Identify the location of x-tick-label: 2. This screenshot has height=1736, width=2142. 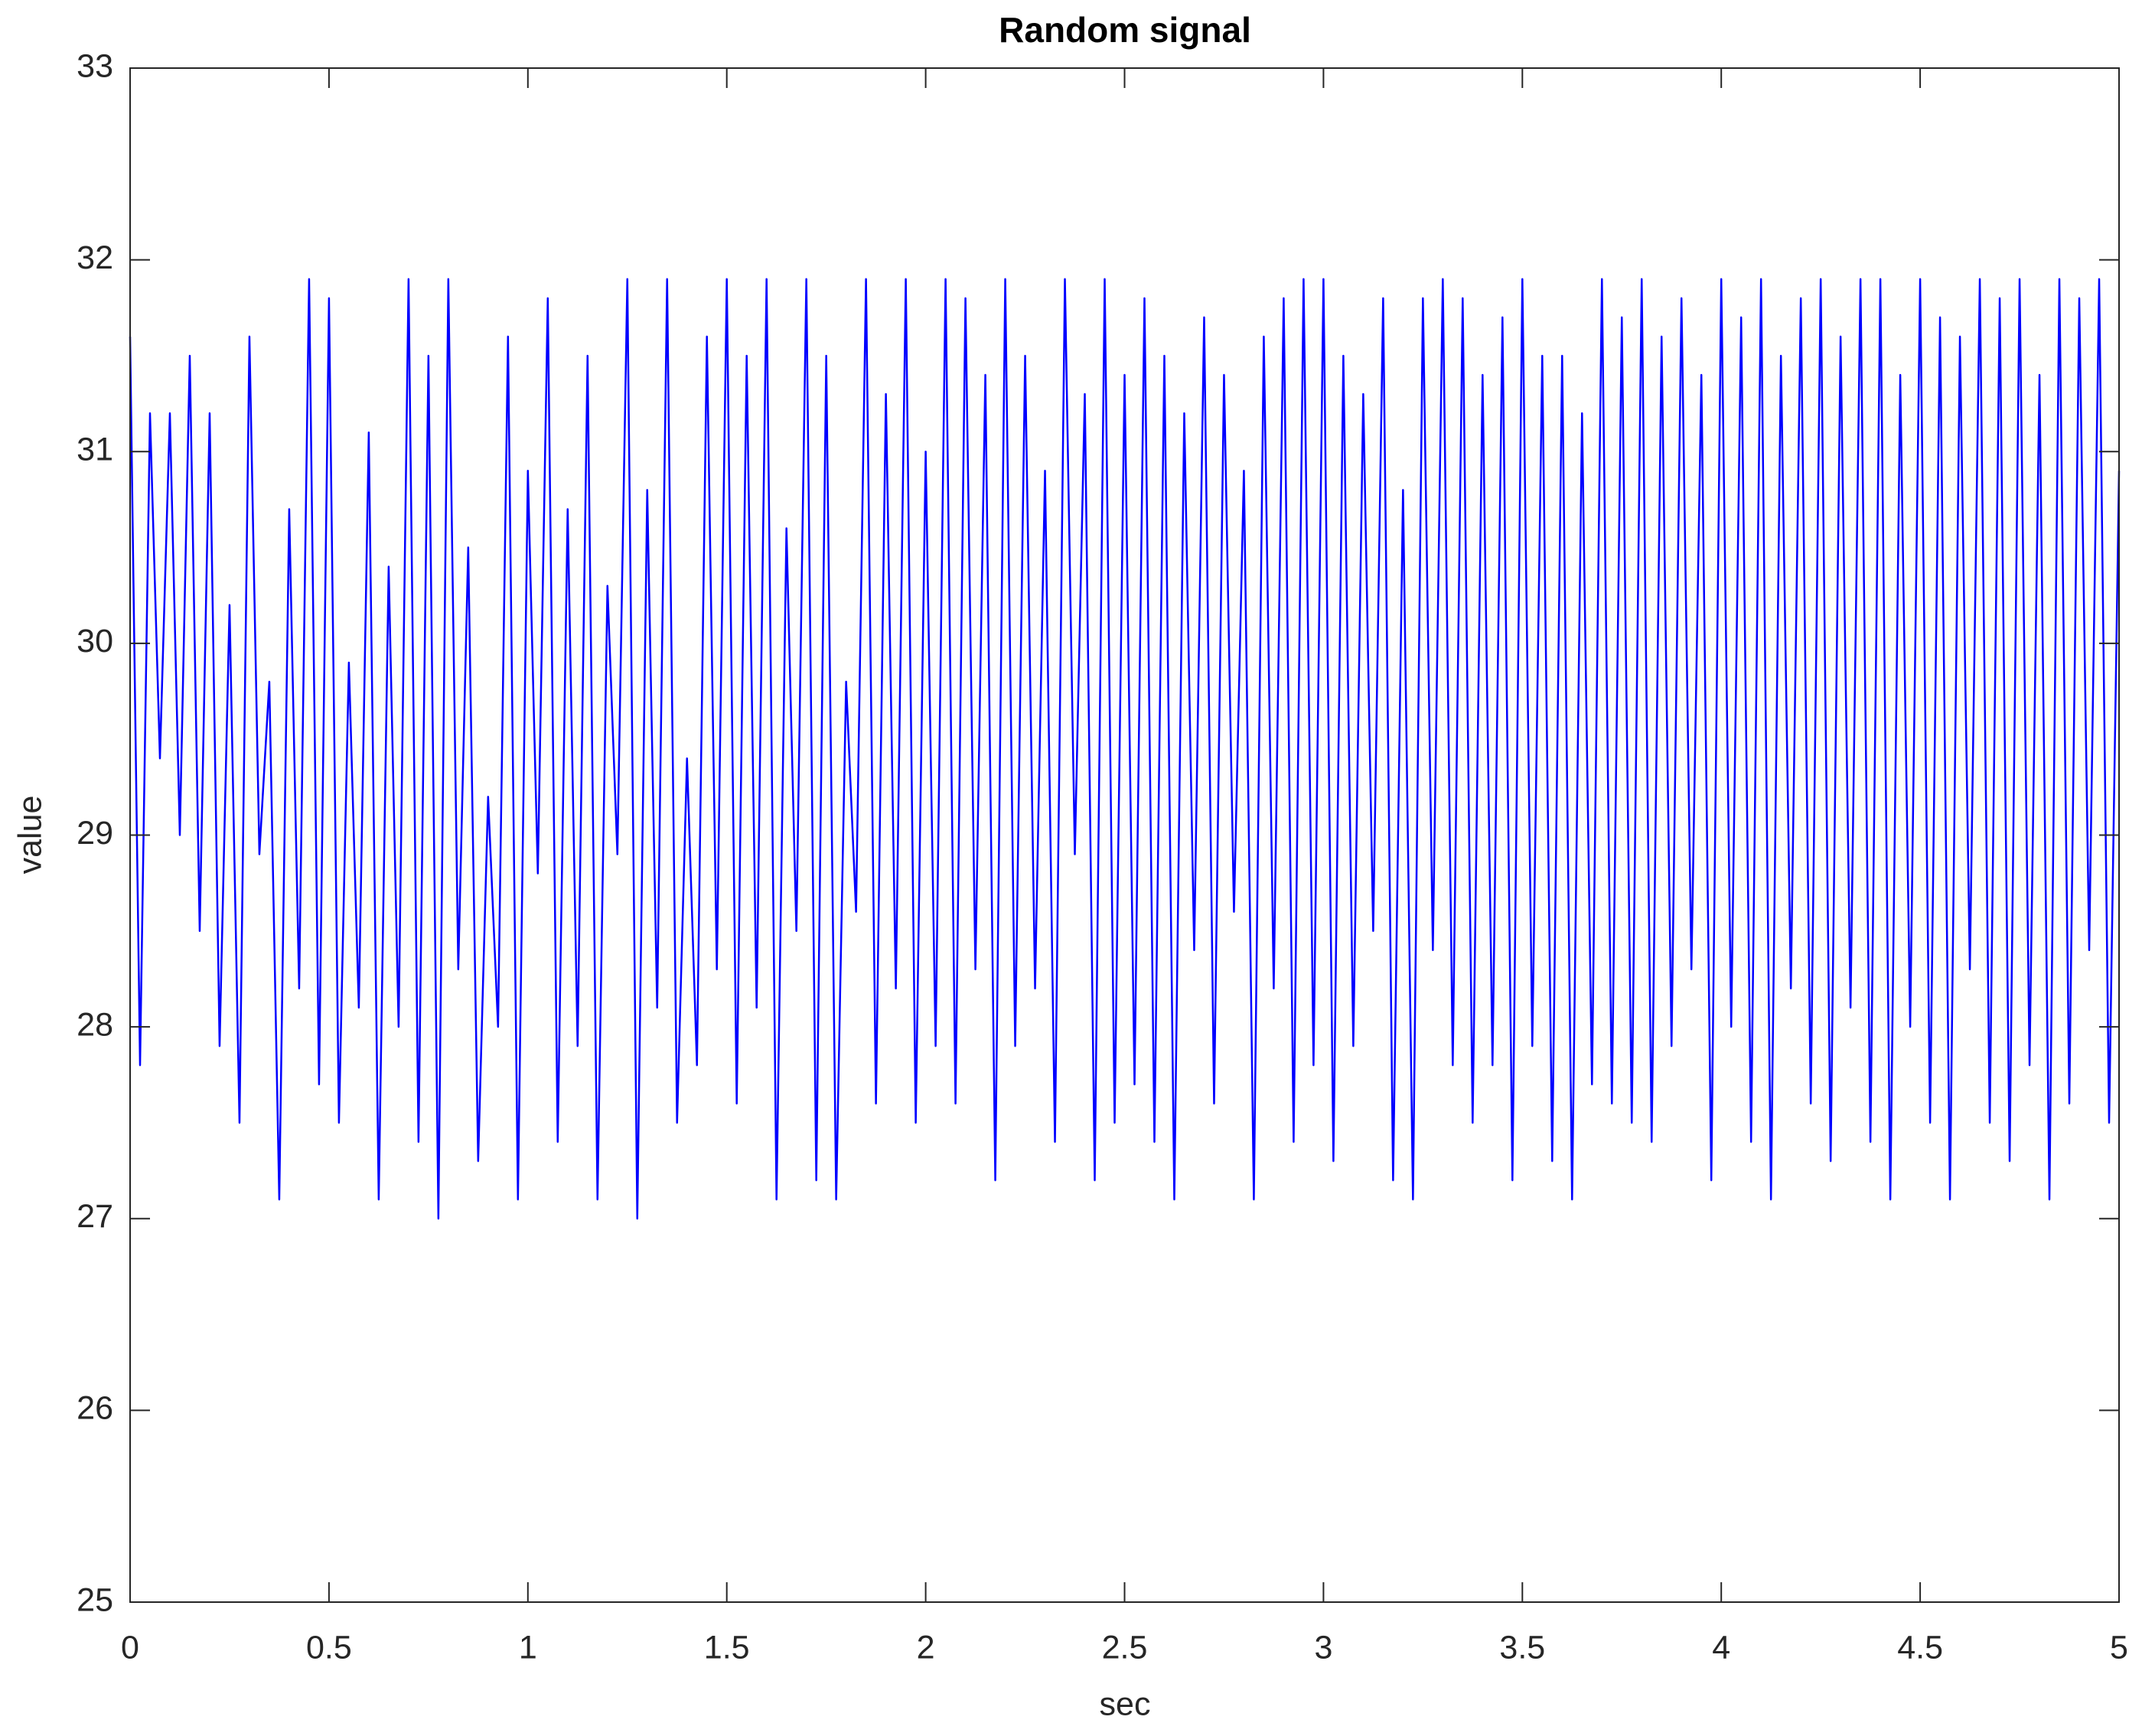
(926, 1647).